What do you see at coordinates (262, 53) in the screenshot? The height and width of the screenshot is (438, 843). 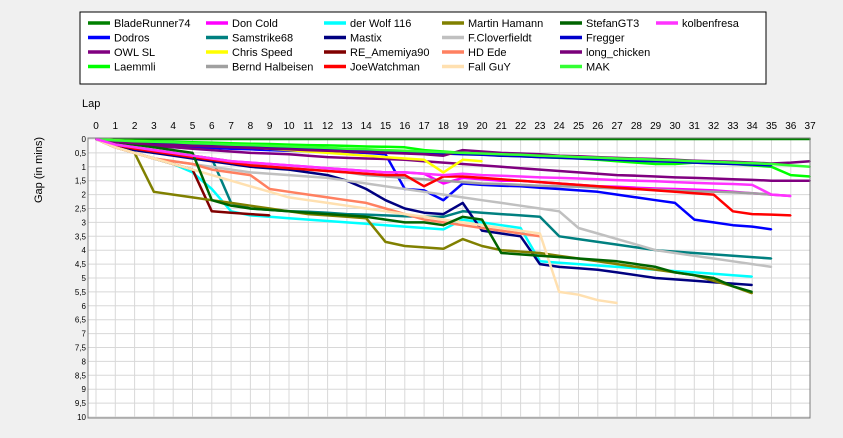 I see `legend-item: Chris Speed` at bounding box center [262, 53].